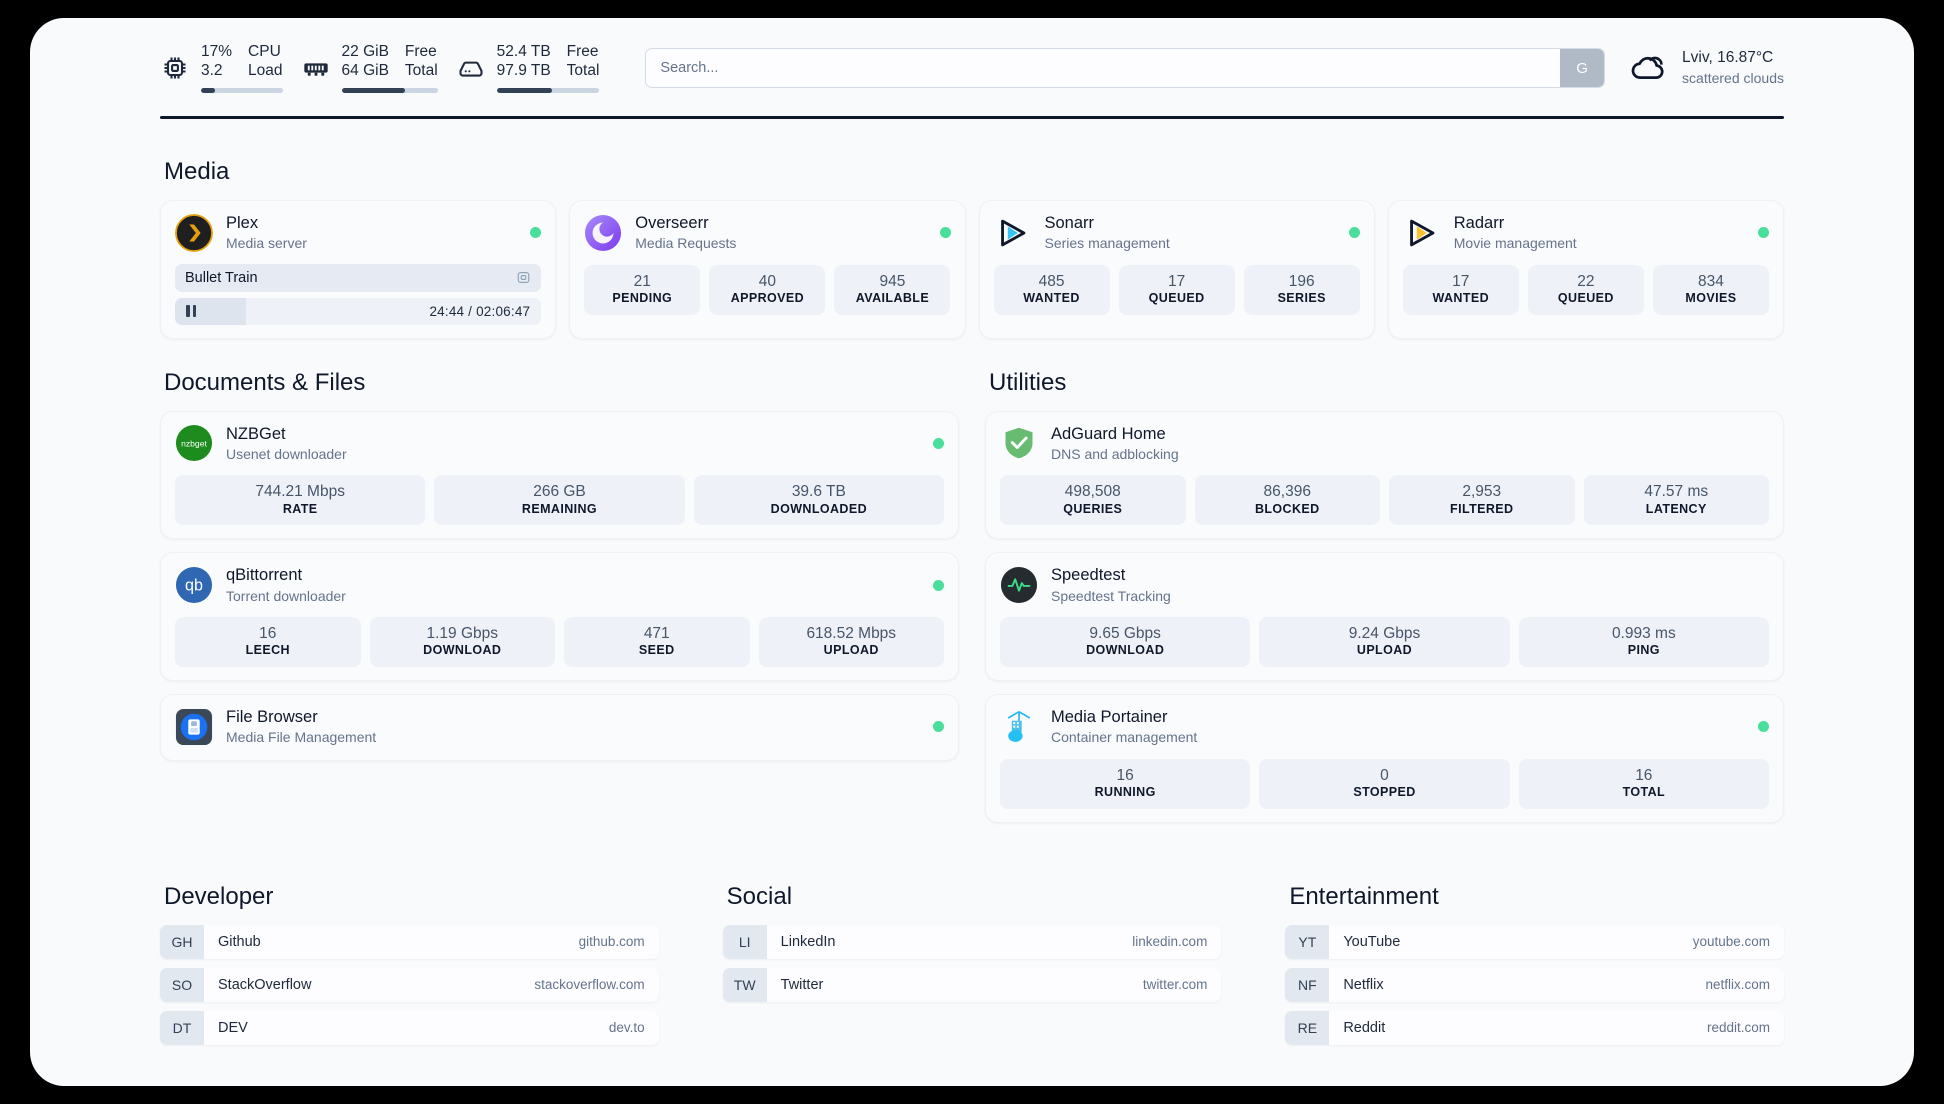  I want to click on nzbget-subtitle: Usenet downloader, so click(286, 454).